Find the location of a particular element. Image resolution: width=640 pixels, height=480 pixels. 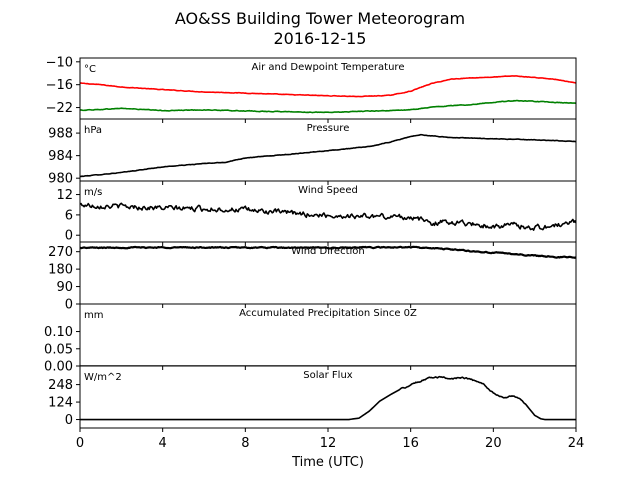

y-tick-label: 0.10 is located at coordinates (58, 332).